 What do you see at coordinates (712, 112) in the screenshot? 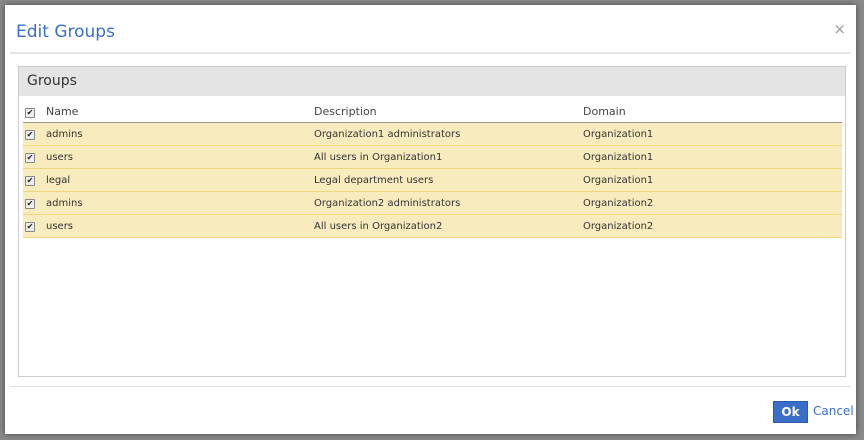
I see `column-header-domain: Domain` at bounding box center [712, 112].